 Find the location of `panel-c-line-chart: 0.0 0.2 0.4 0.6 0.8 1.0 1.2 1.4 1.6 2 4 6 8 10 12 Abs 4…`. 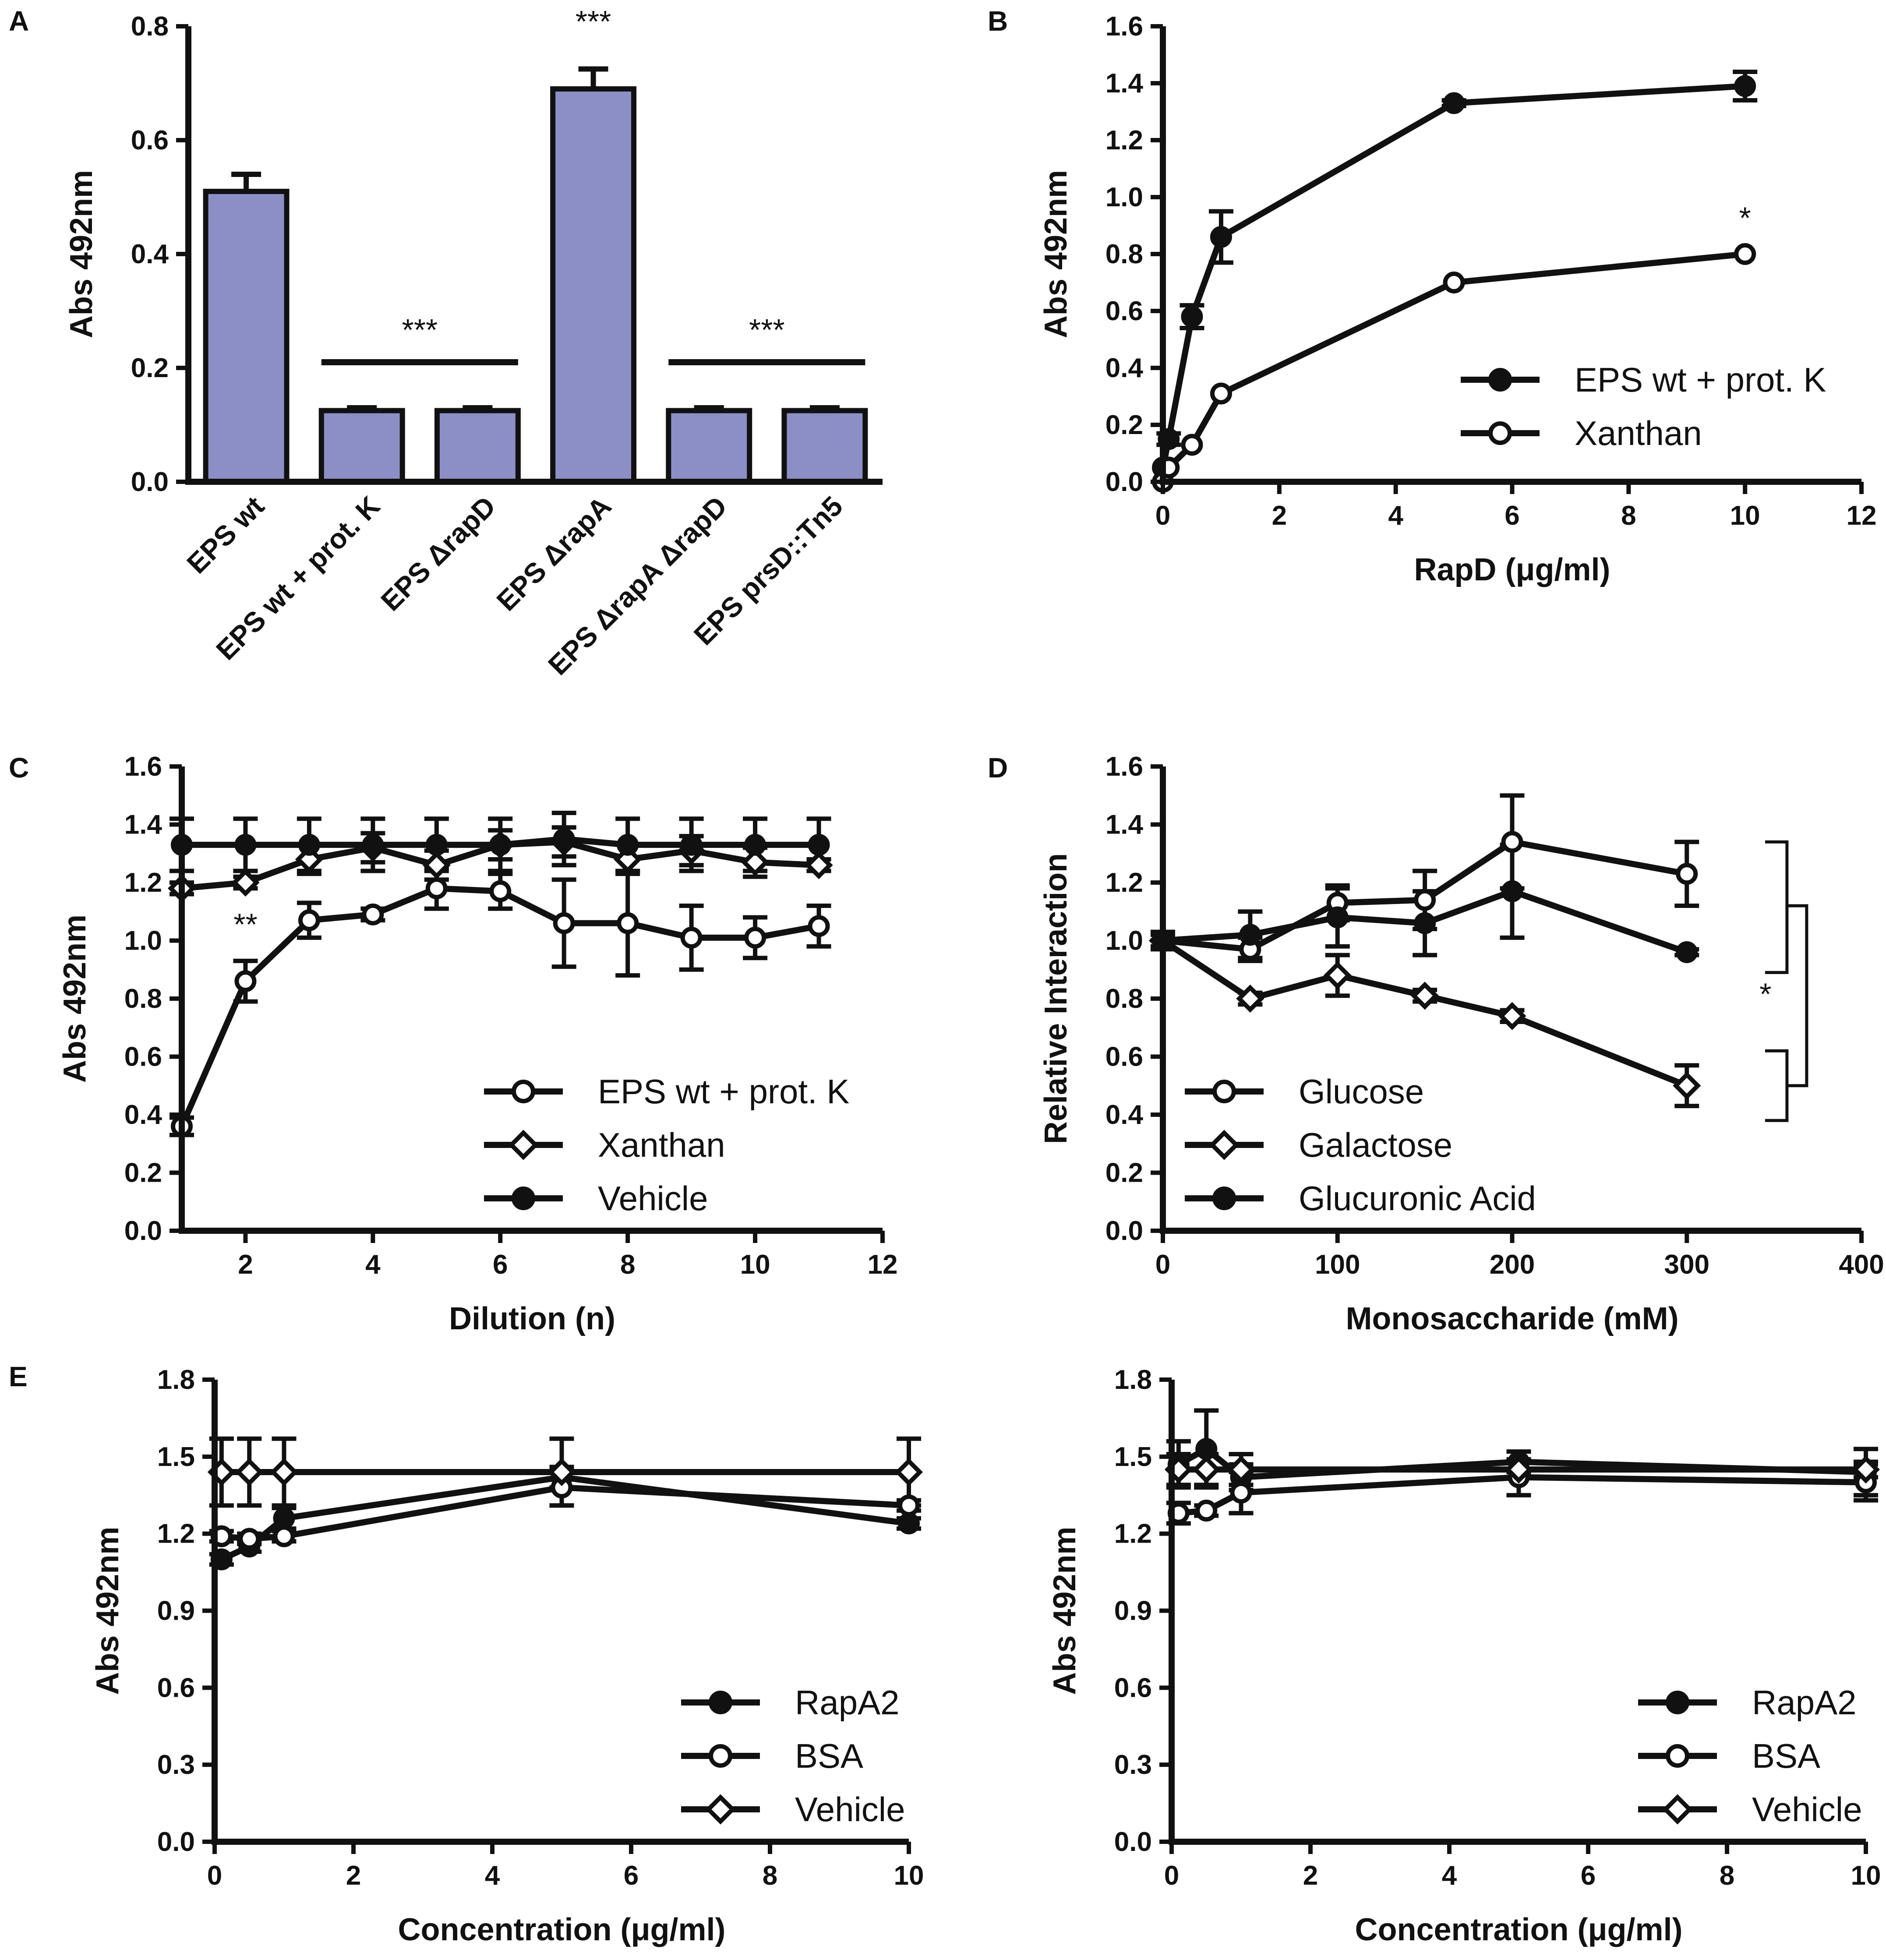

panel-c-line-chart: 0.0 0.2 0.4 0.6 0.8 1.0 1.2 1.4 1.6 2 4 6 8 10 12 Abs 4… is located at coordinates (453, 1044).